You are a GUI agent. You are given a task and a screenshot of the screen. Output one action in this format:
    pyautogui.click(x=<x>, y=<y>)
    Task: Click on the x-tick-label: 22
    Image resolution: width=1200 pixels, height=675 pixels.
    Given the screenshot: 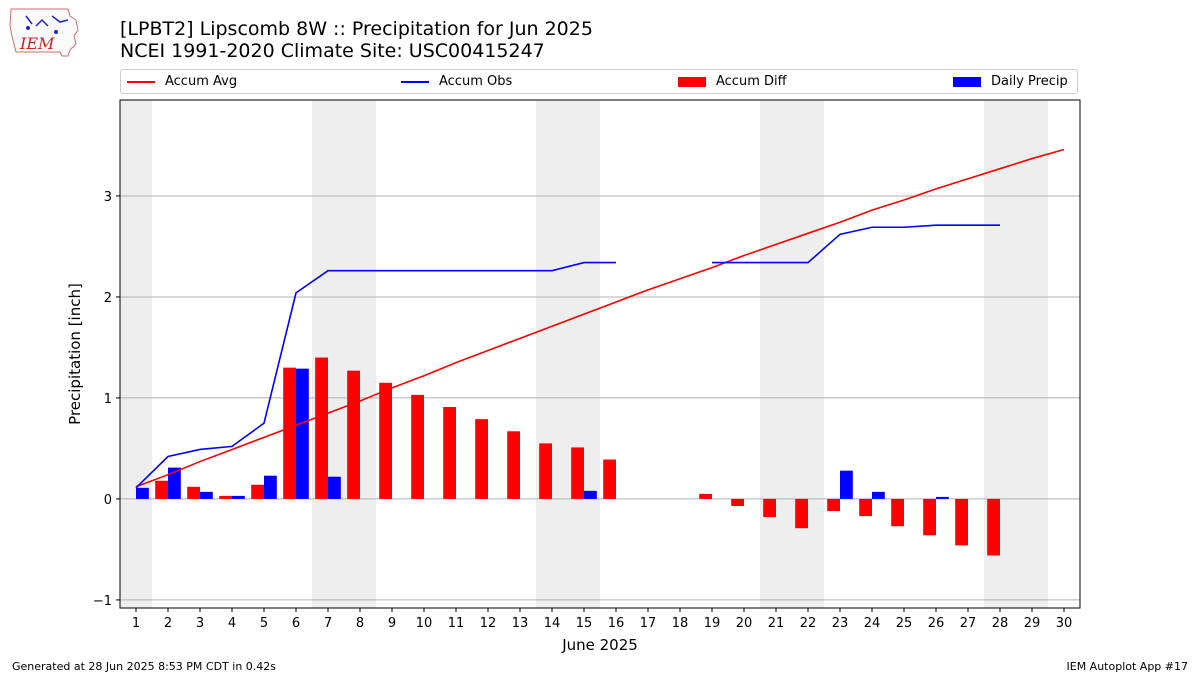 What is the action you would take?
    pyautogui.click(x=808, y=623)
    